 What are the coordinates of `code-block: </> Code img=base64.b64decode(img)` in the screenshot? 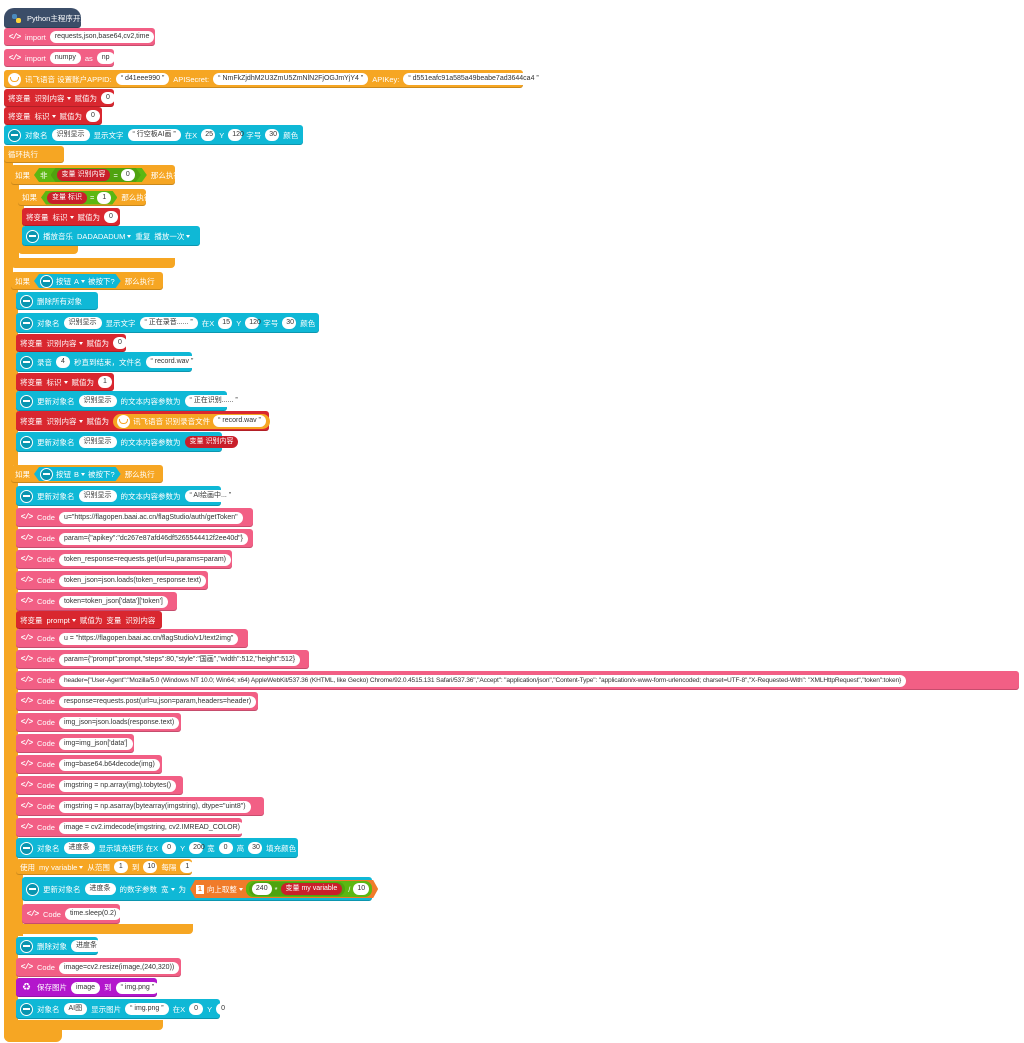 It's located at (89, 764).